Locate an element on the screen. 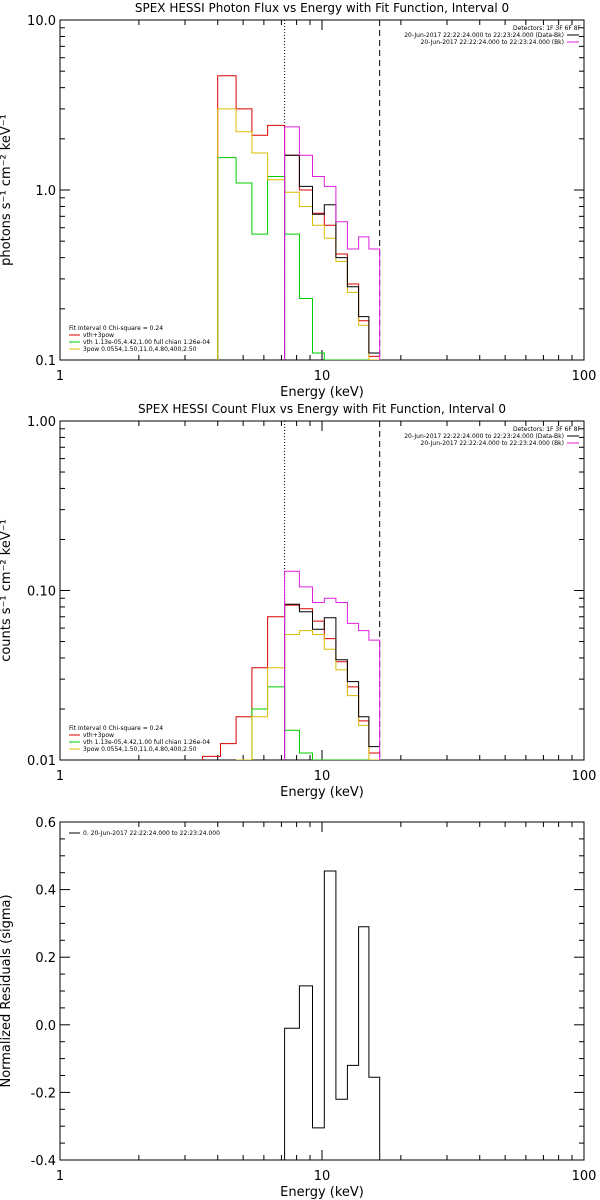 This screenshot has height=1200, width=600. y-tick-label: 0.0 is located at coordinates (45, 1026).